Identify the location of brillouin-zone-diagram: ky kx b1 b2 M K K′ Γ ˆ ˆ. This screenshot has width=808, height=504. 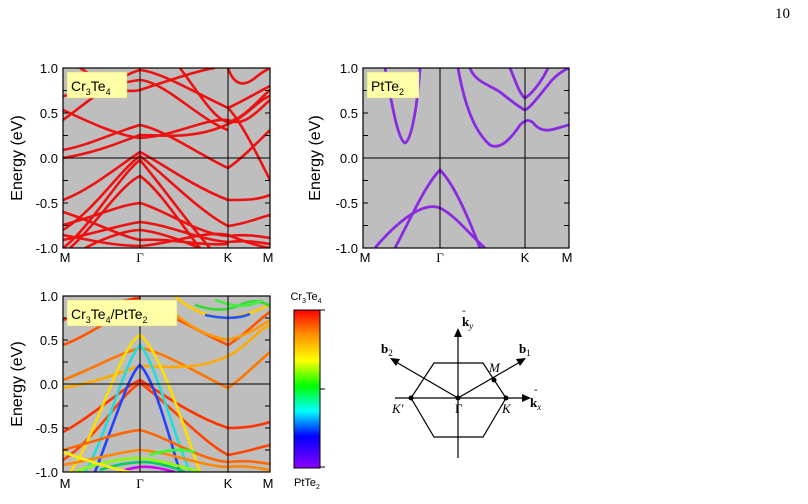
(461, 383).